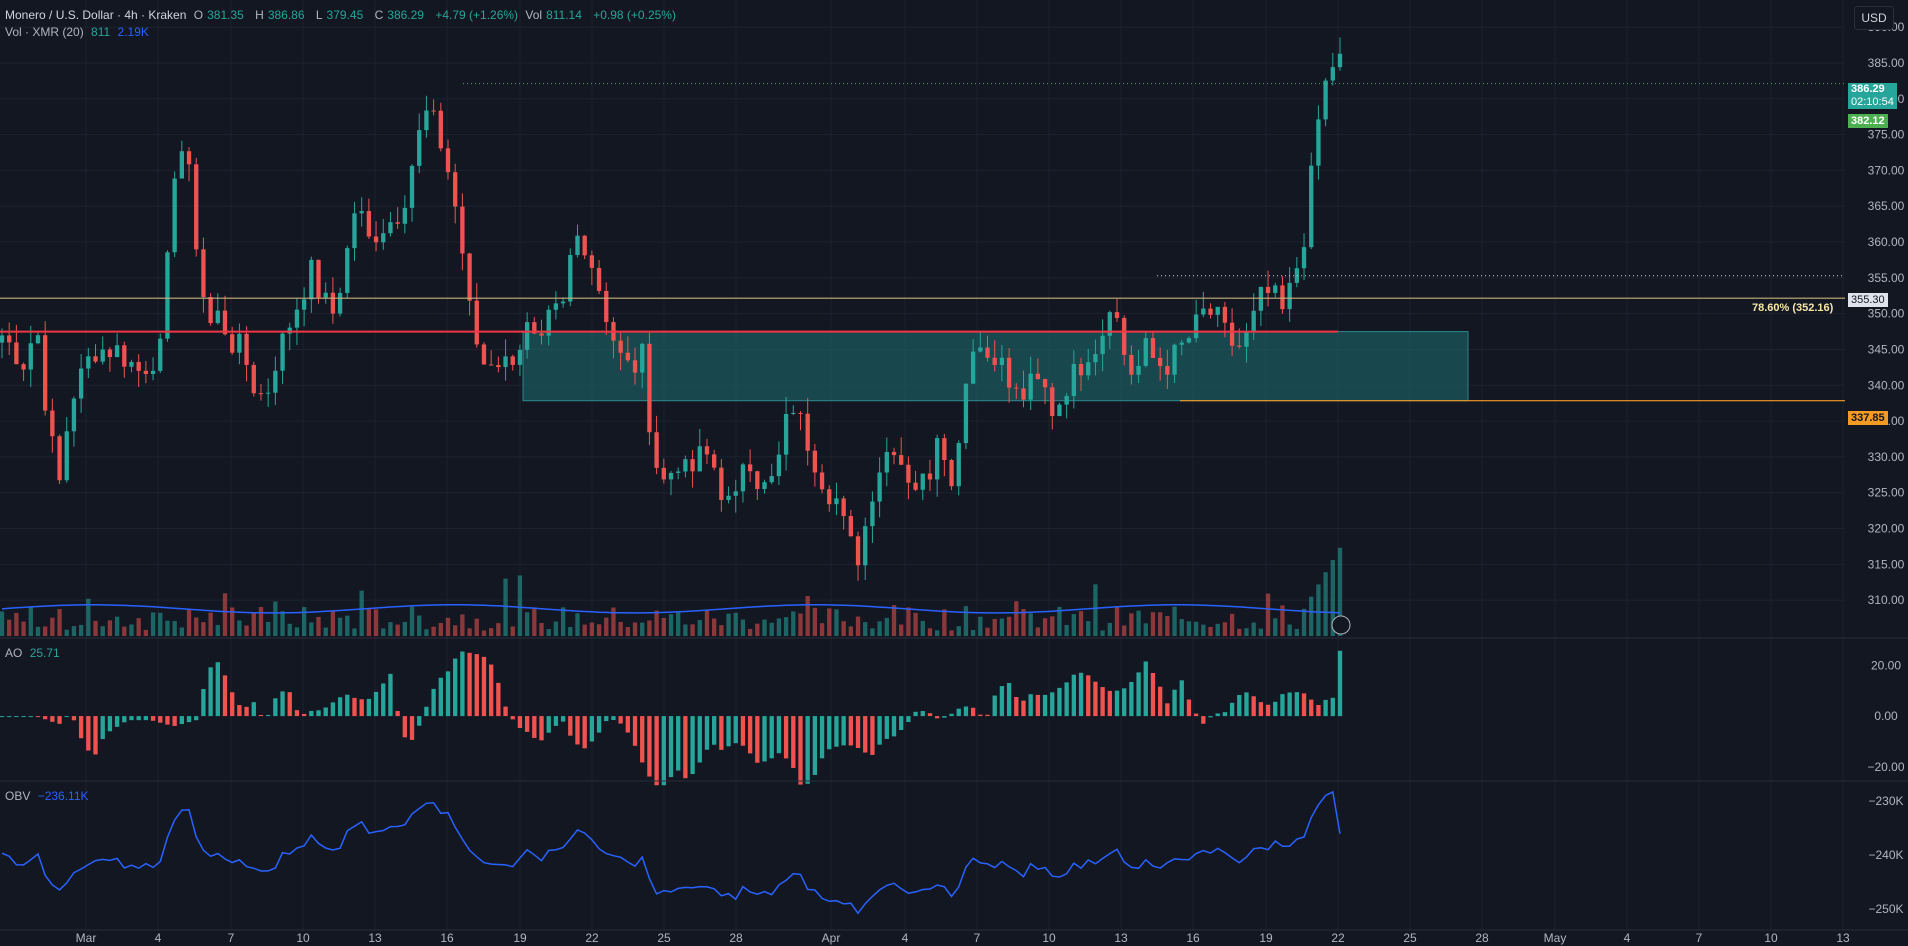  What do you see at coordinates (1874, 18) in the screenshot?
I see `currency-button: USD` at bounding box center [1874, 18].